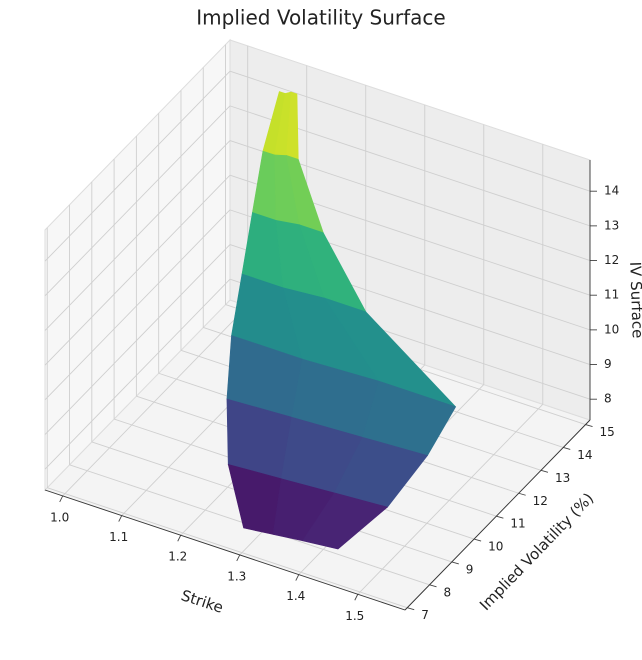 This screenshot has width=642, height=660. I want to click on z-tick-label: 13, so click(611, 225).